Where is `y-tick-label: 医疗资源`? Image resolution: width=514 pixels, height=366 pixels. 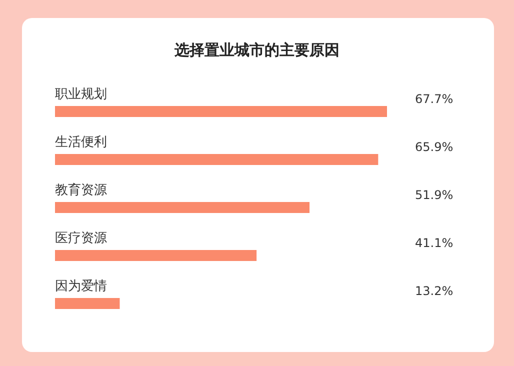 y-tick-label: 医疗资源 is located at coordinates (81, 238).